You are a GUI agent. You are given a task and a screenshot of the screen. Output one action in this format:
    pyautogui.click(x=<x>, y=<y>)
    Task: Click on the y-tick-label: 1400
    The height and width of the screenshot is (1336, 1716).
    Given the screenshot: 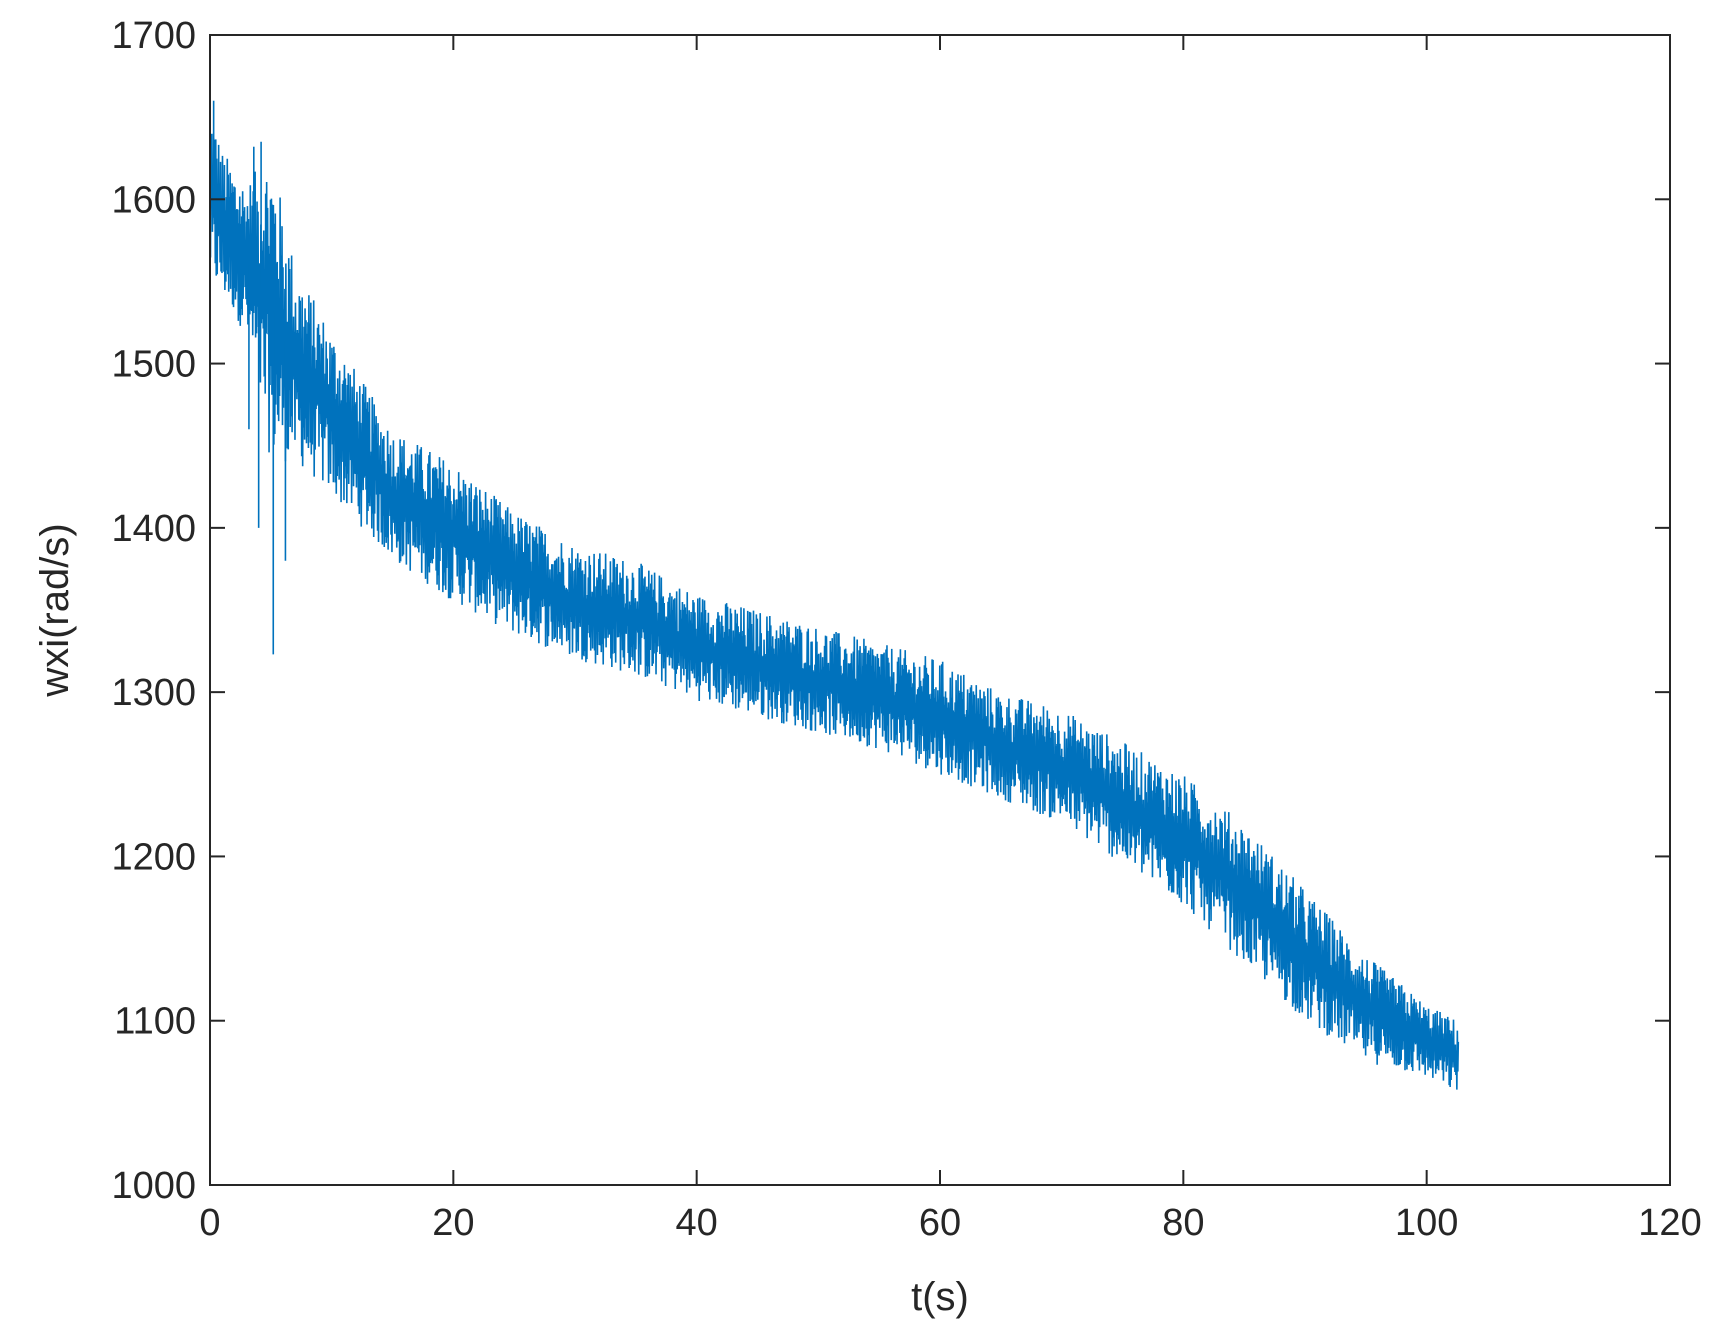 What is the action you would take?
    pyautogui.click(x=153, y=529)
    